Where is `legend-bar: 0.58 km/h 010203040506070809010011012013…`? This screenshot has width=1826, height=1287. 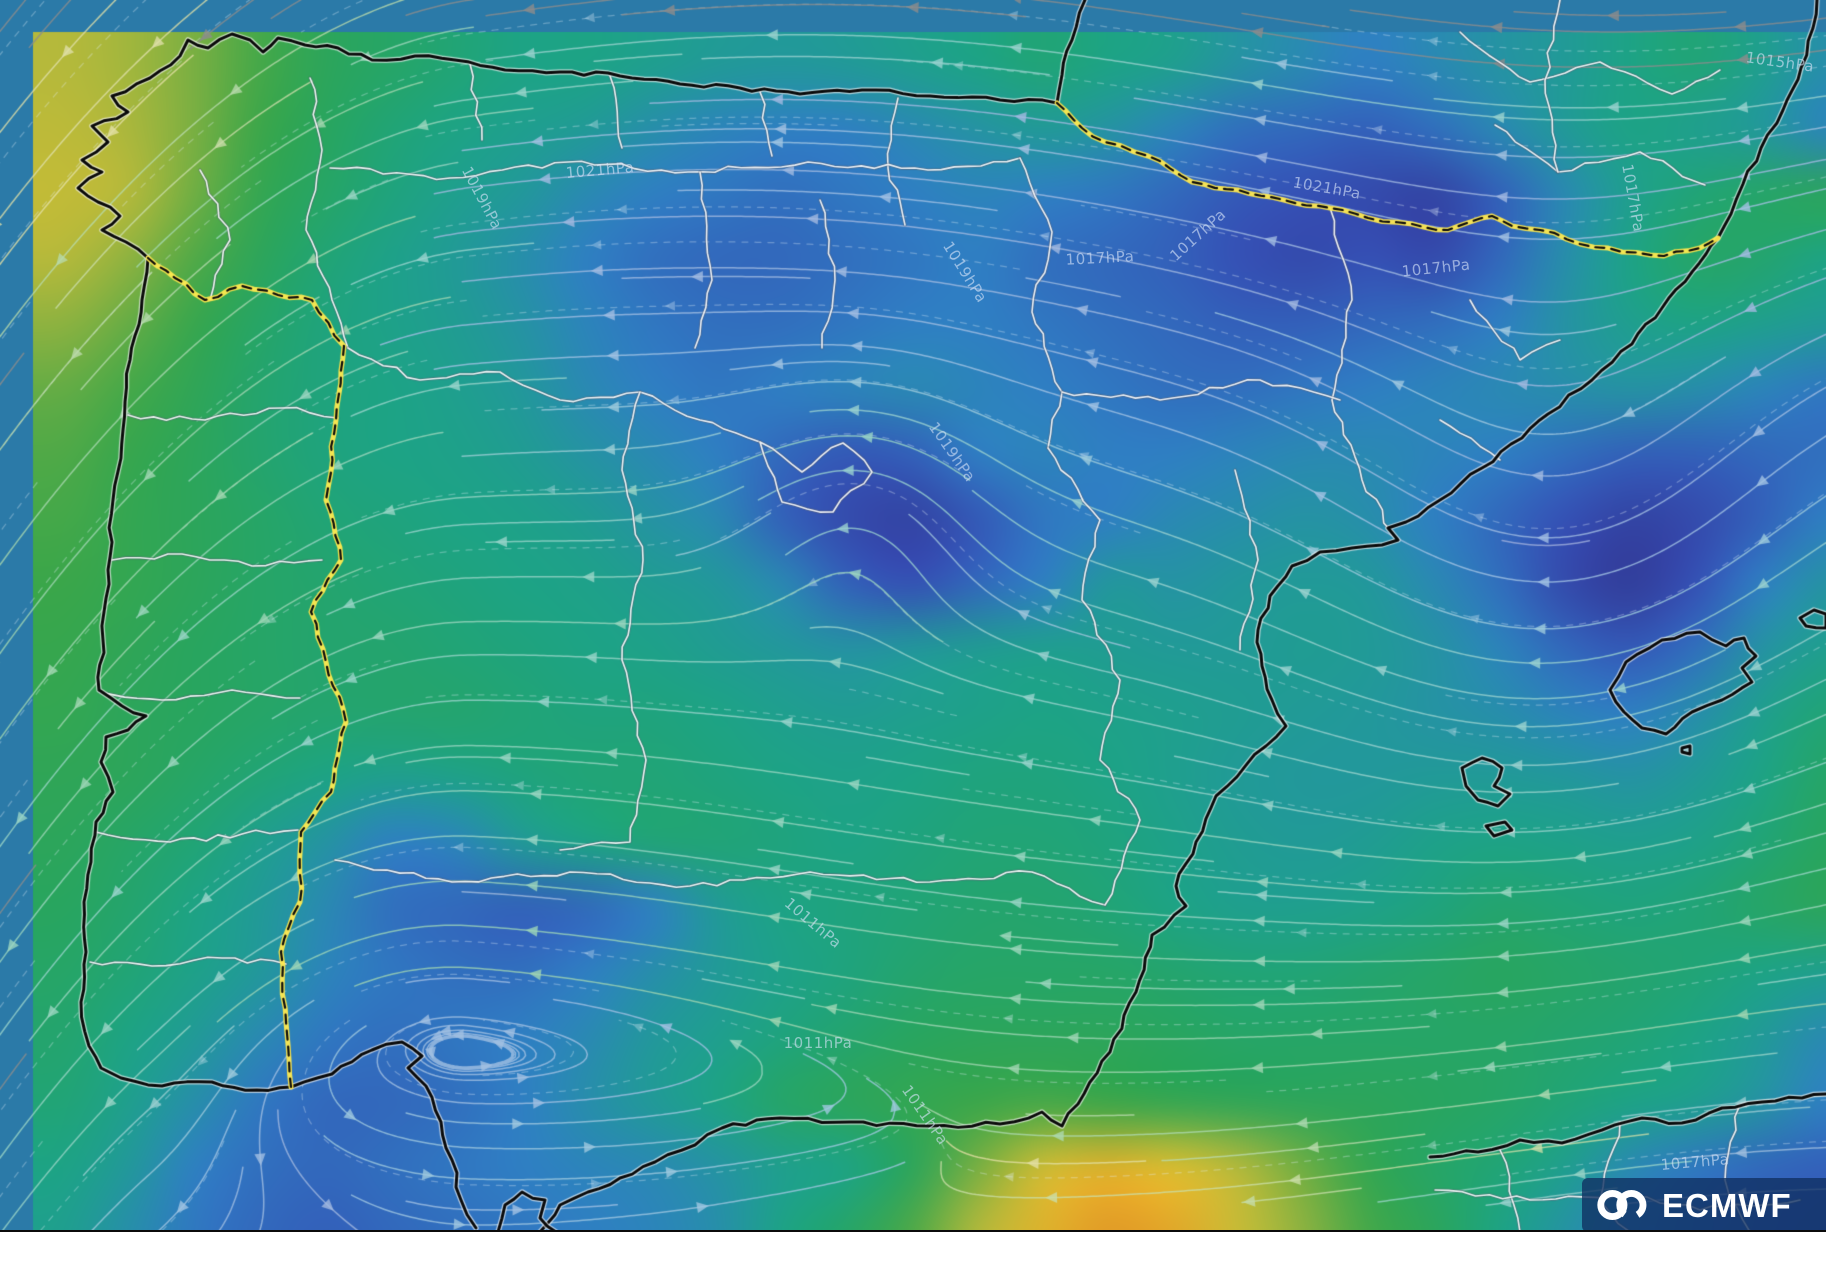 legend-bar: 0.58 km/h 010203040506070809010011012013… is located at coordinates (913, 1259).